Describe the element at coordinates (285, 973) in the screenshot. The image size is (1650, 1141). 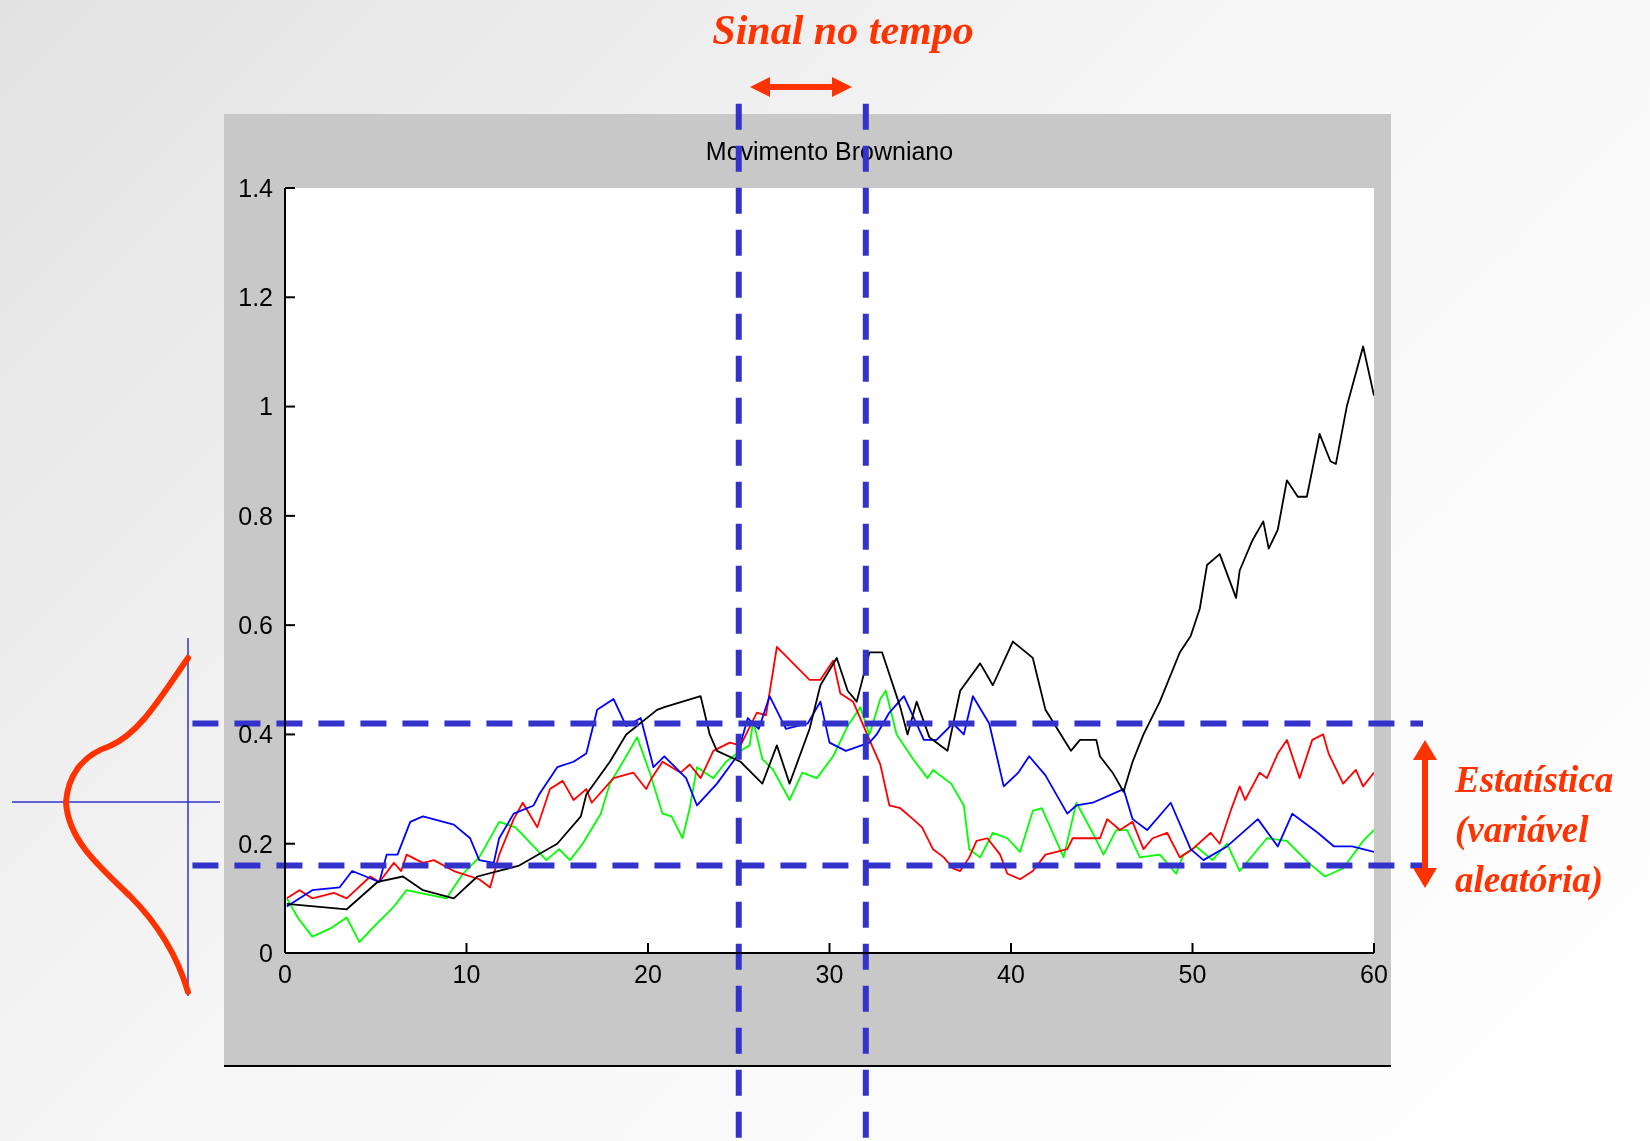
I see `x-tick-label: 0` at that location.